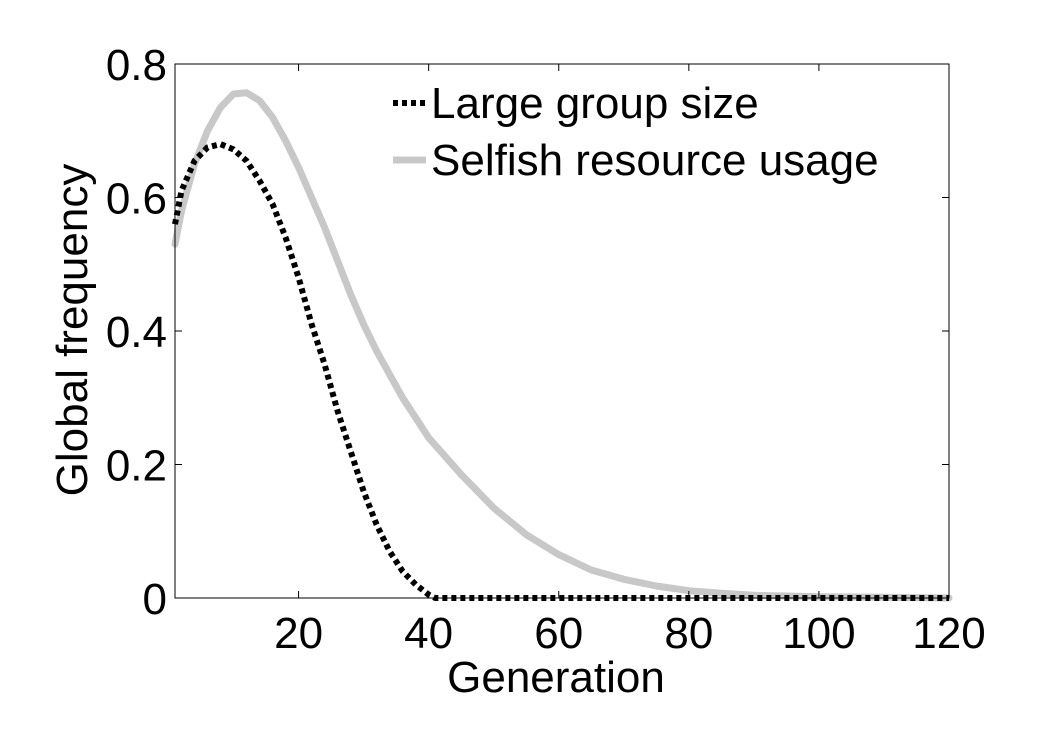  What do you see at coordinates (655, 160) in the screenshot?
I see `legend-label-selfish-resource-usage: Selfish resource usage` at bounding box center [655, 160].